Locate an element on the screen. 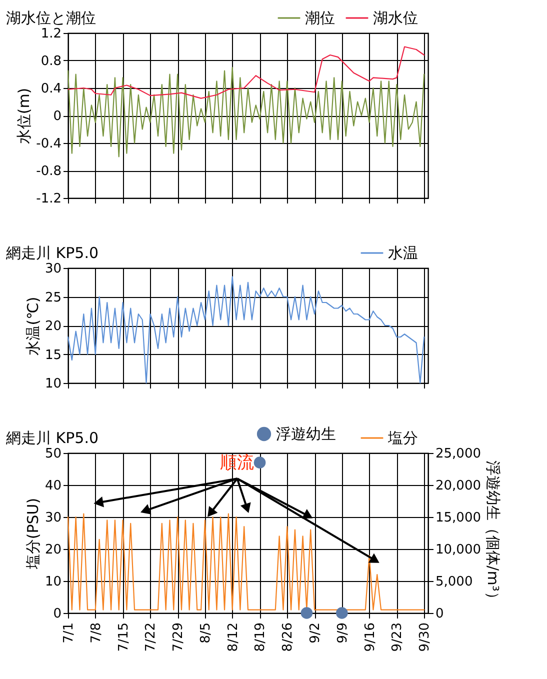  y-tick-label: 0.8 is located at coordinates (51, 61).